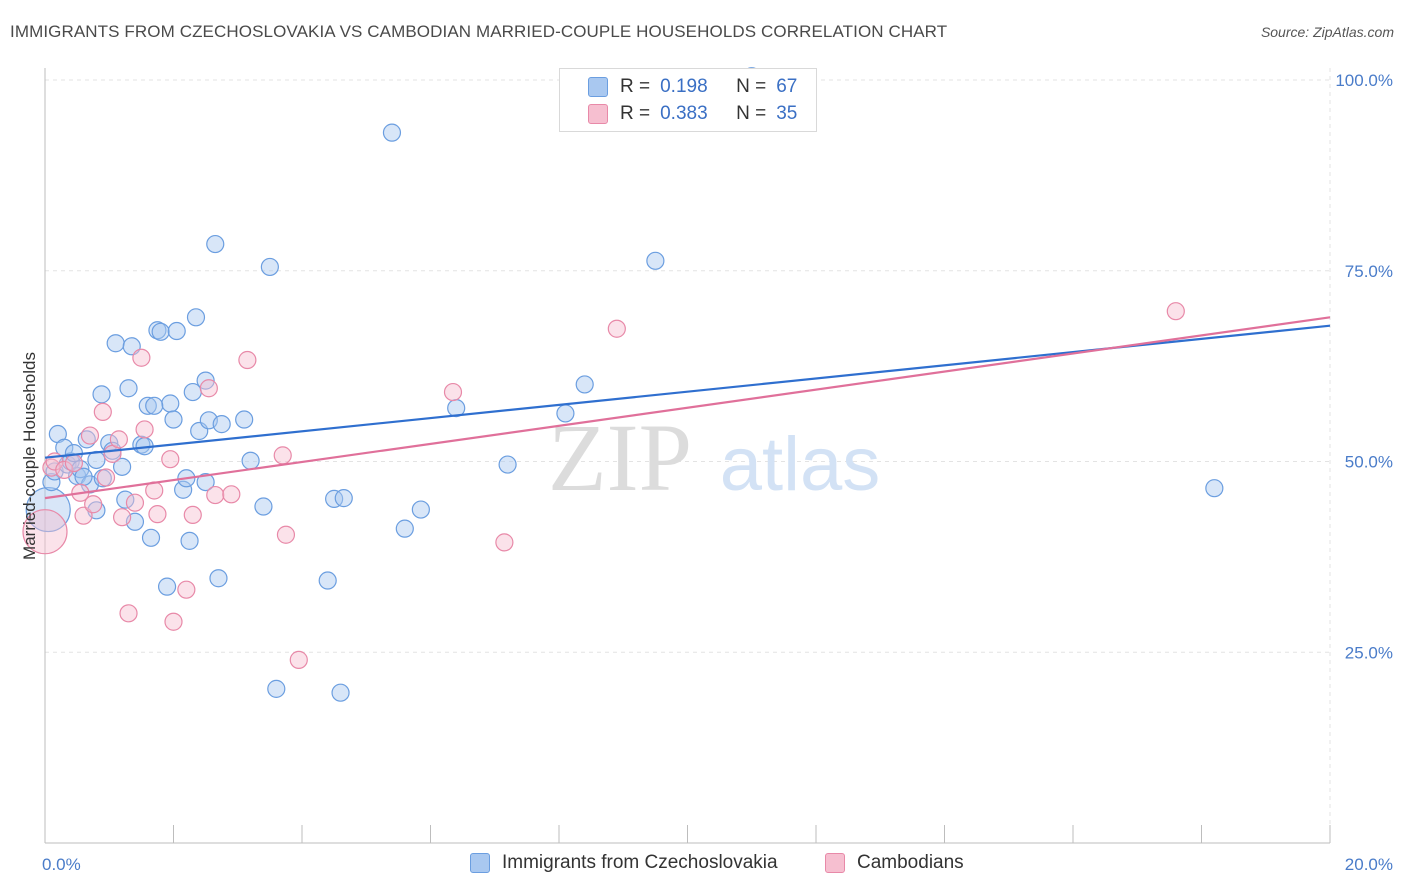 Image resolution: width=1406 pixels, height=892 pixels. I want to click on bottom-legend-swatch-blue, so click(480, 863).